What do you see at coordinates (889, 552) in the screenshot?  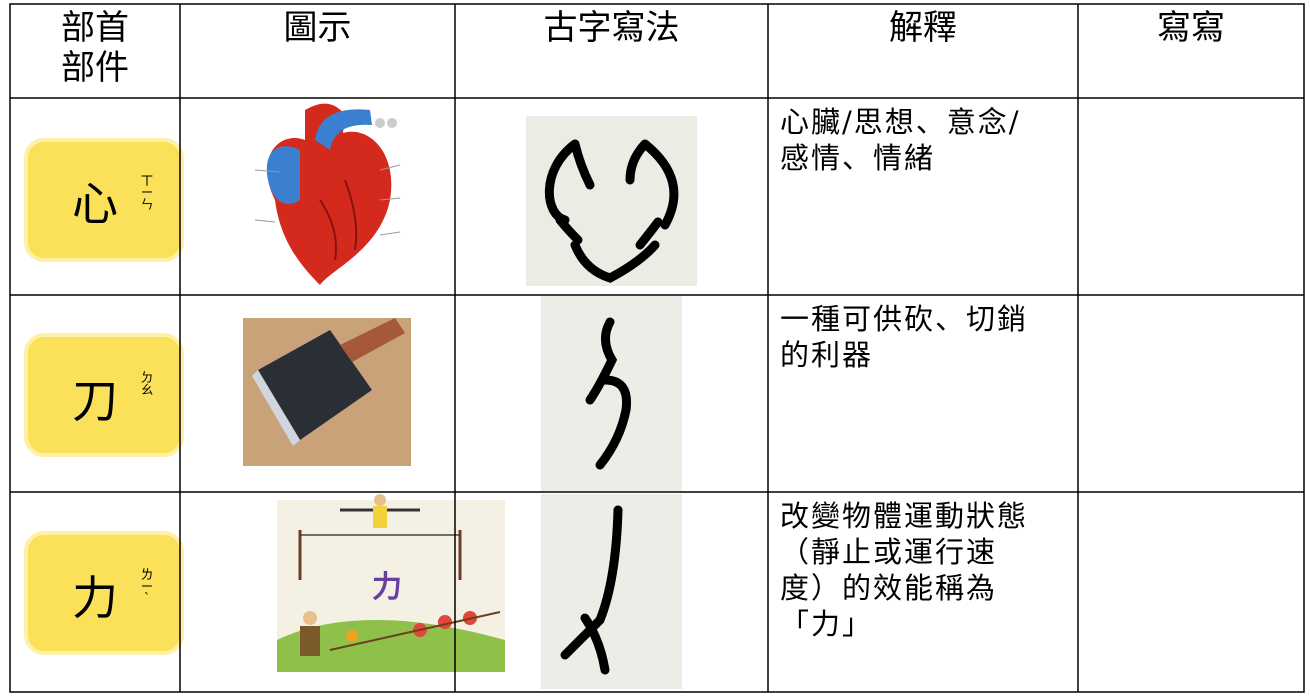 I see `explanation-line: （靜止或運行速` at bounding box center [889, 552].